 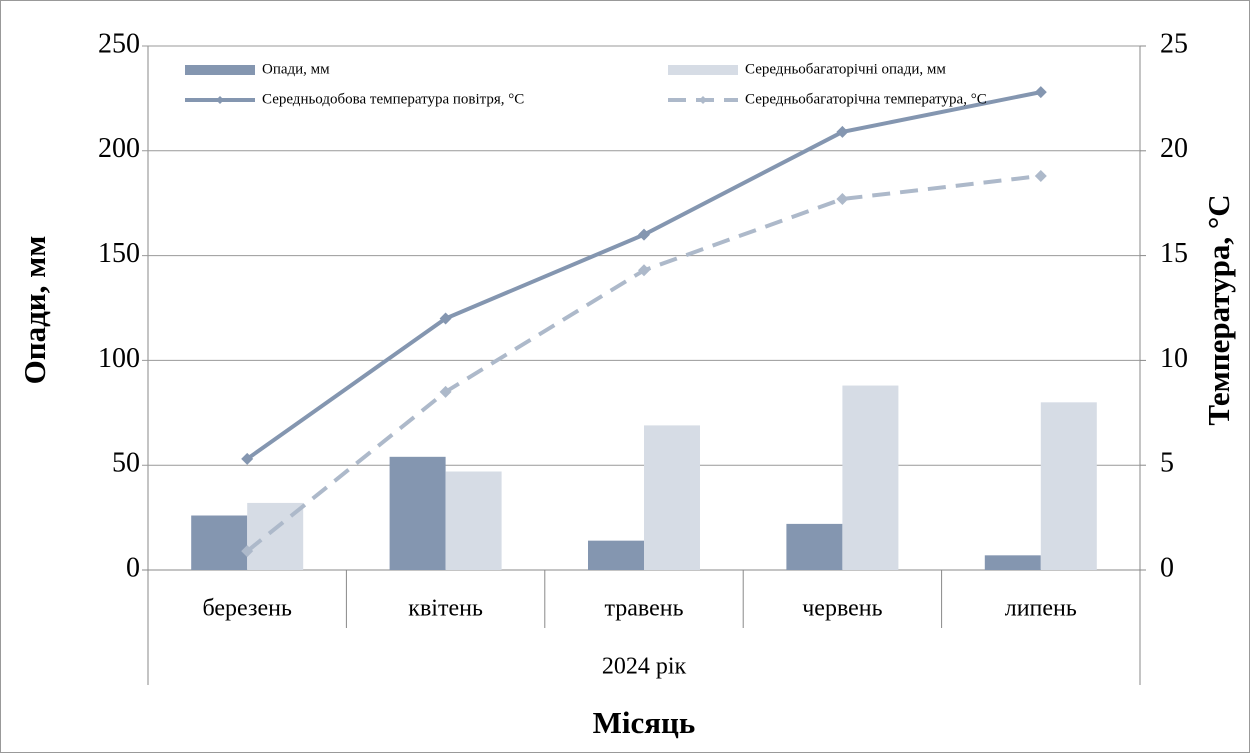 What do you see at coordinates (643, 609) in the screenshot?
I see `x-tick-label: травень` at bounding box center [643, 609].